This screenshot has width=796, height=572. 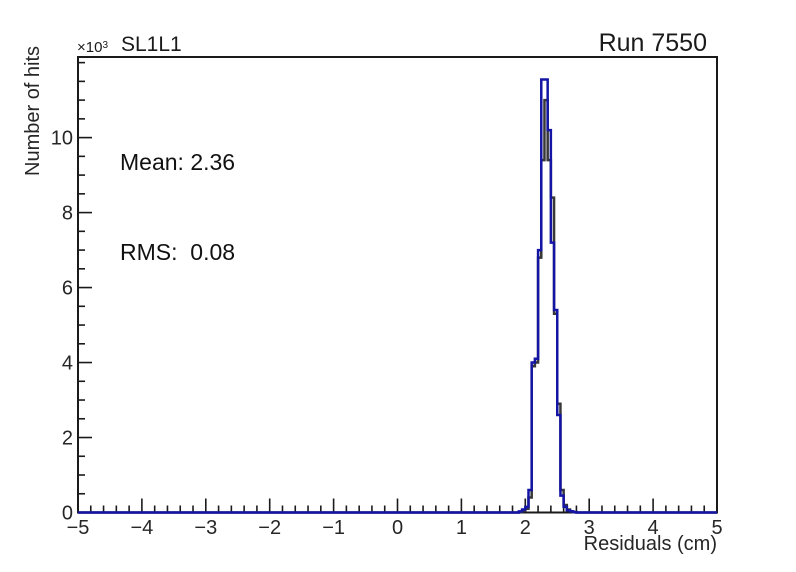 What do you see at coordinates (78, 528) in the screenshot?
I see `x-tick-label: −5` at bounding box center [78, 528].